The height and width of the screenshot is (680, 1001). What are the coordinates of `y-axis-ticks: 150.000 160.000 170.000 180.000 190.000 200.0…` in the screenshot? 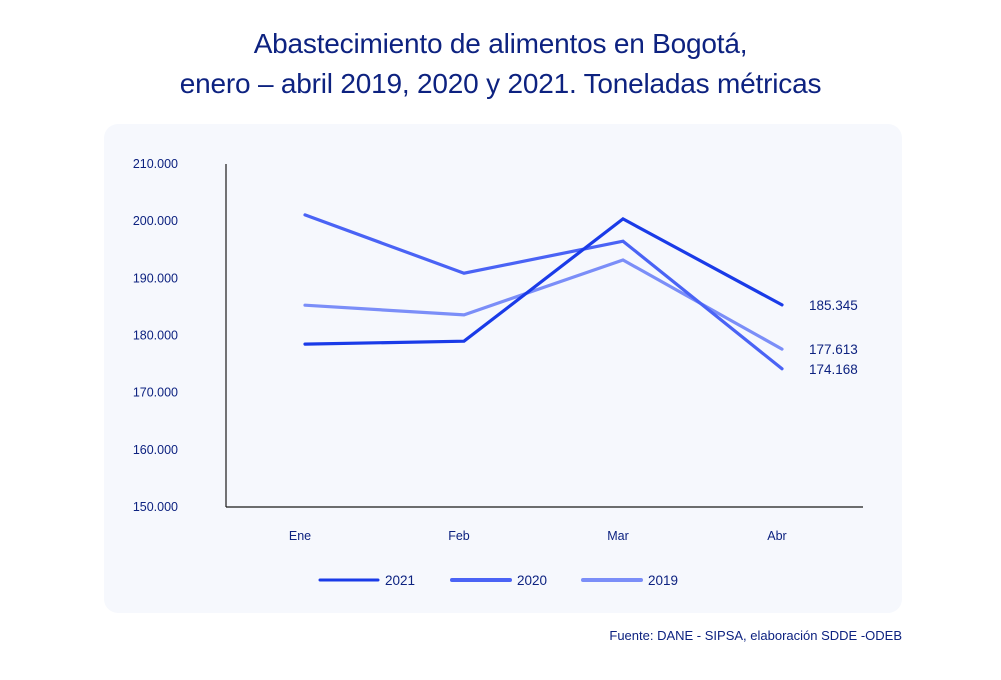 It's located at (155, 335).